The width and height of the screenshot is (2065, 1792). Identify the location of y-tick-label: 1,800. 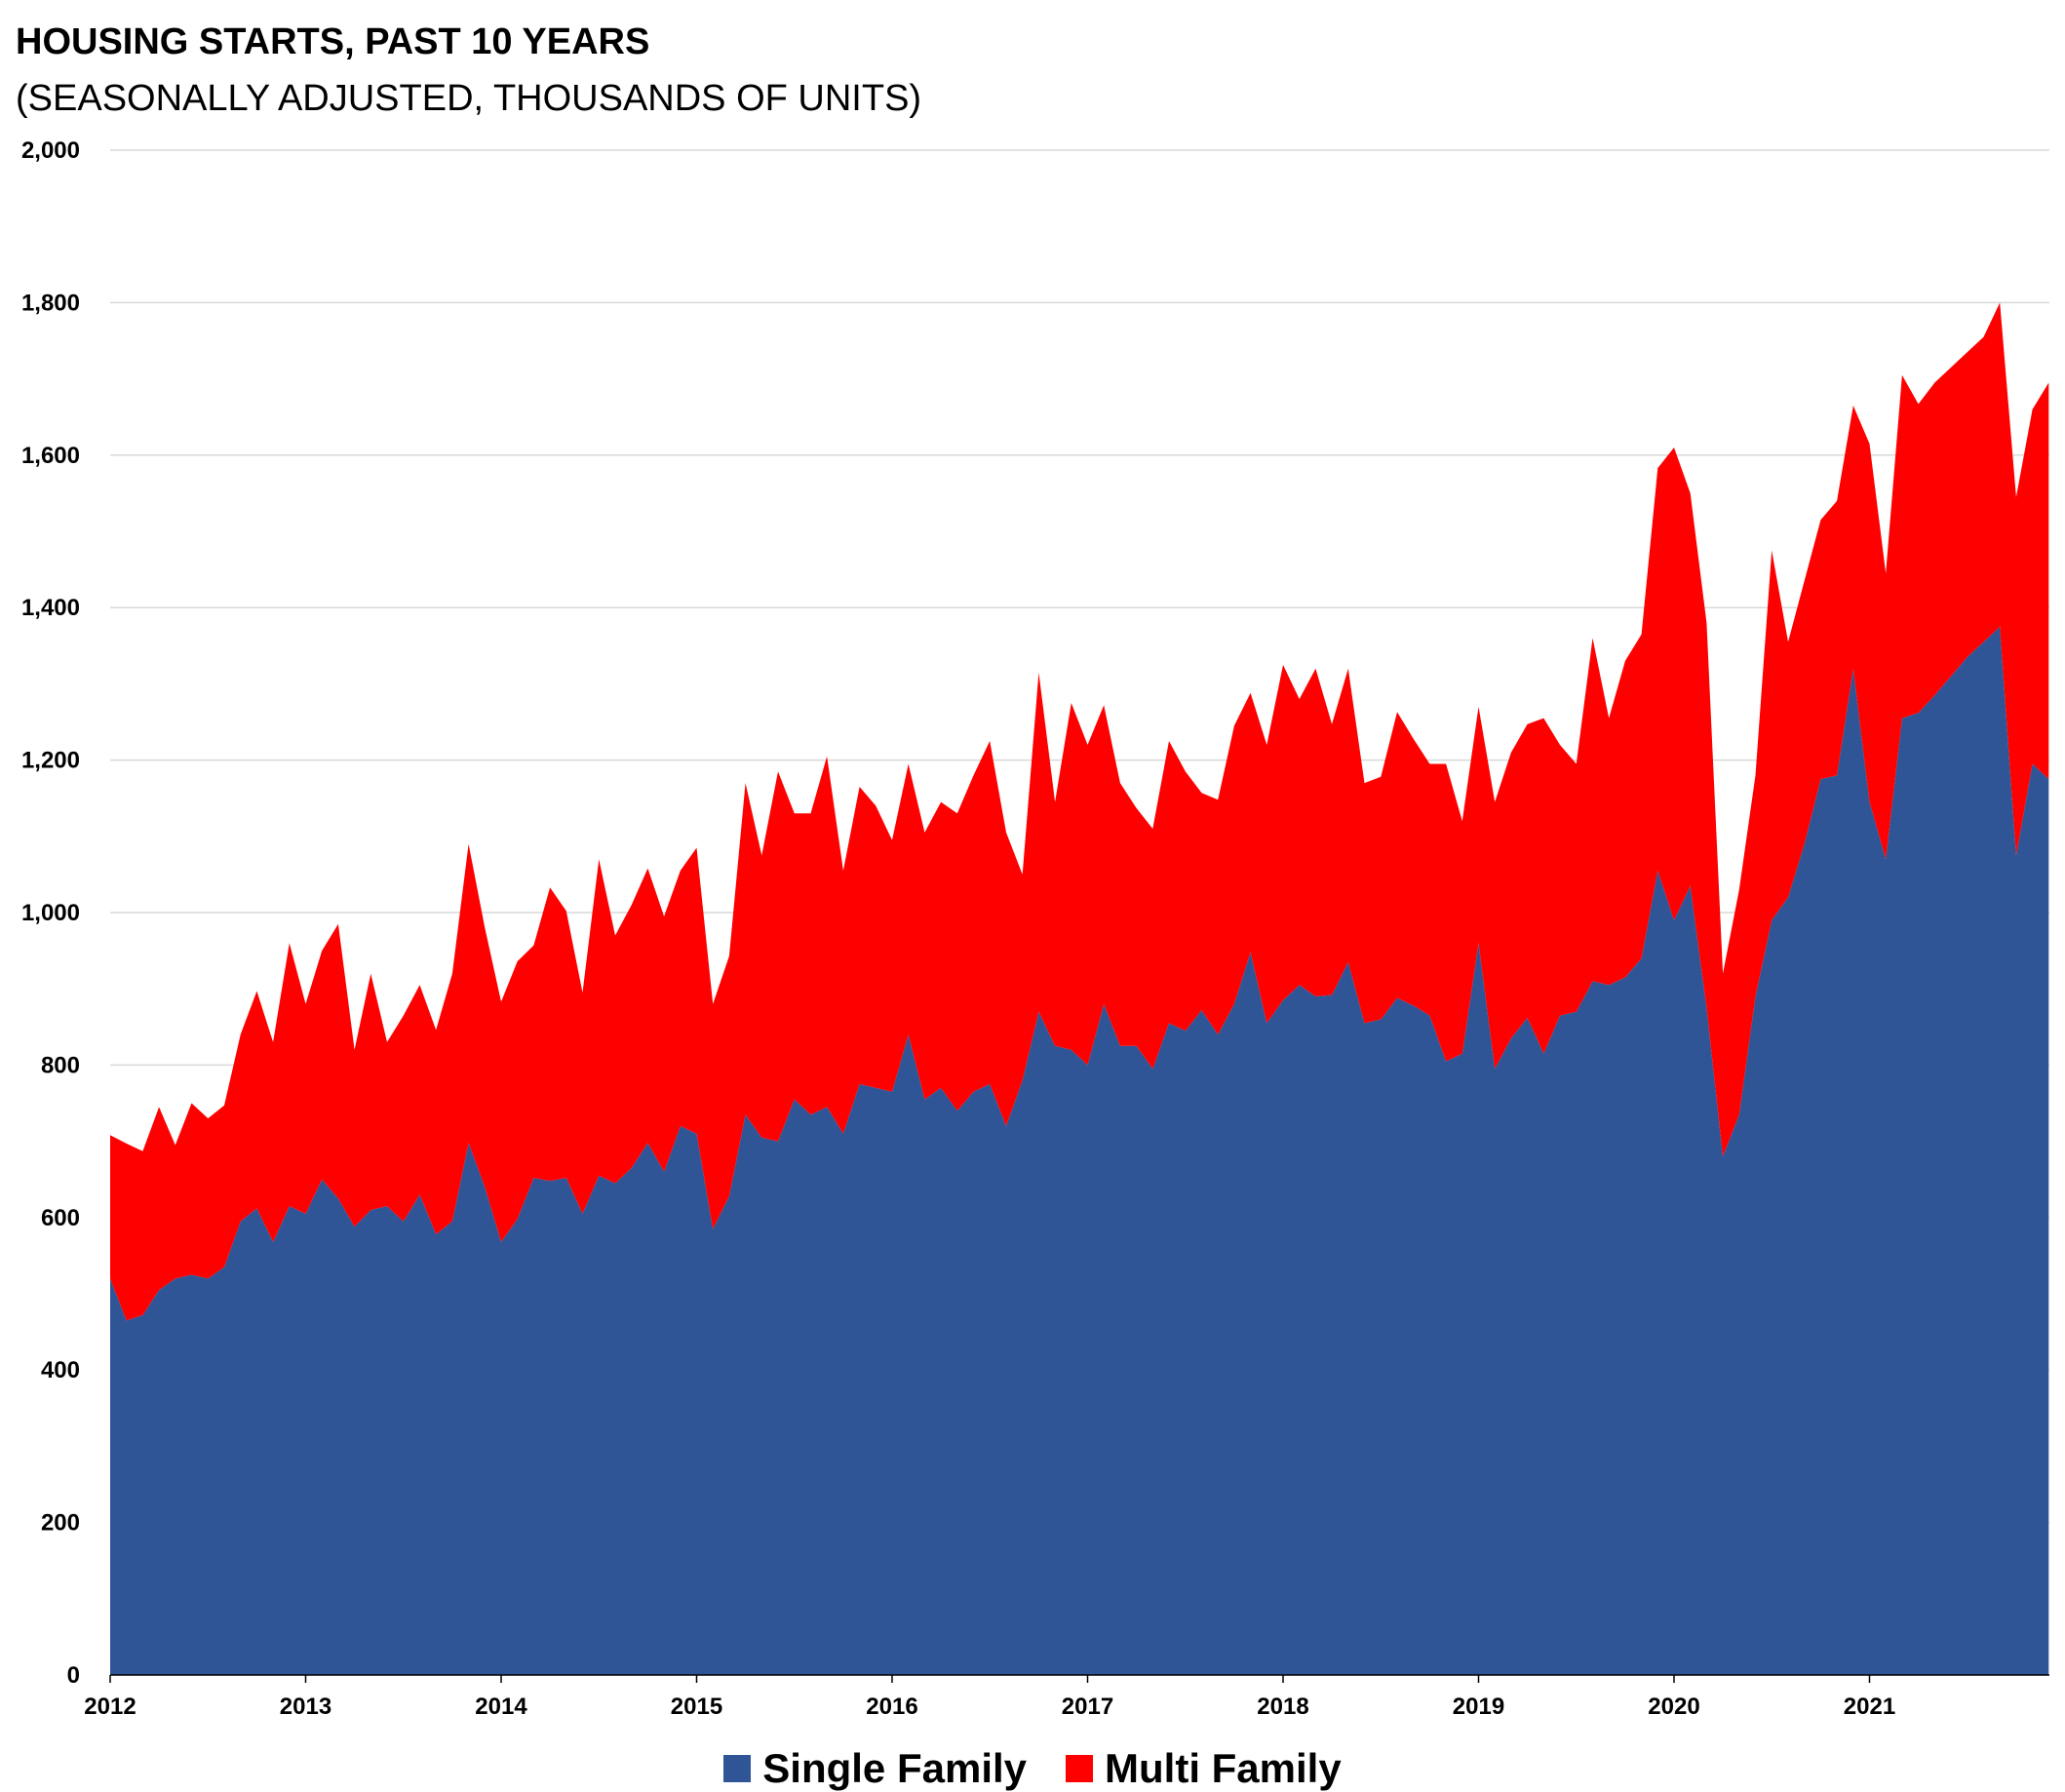
(50, 303).